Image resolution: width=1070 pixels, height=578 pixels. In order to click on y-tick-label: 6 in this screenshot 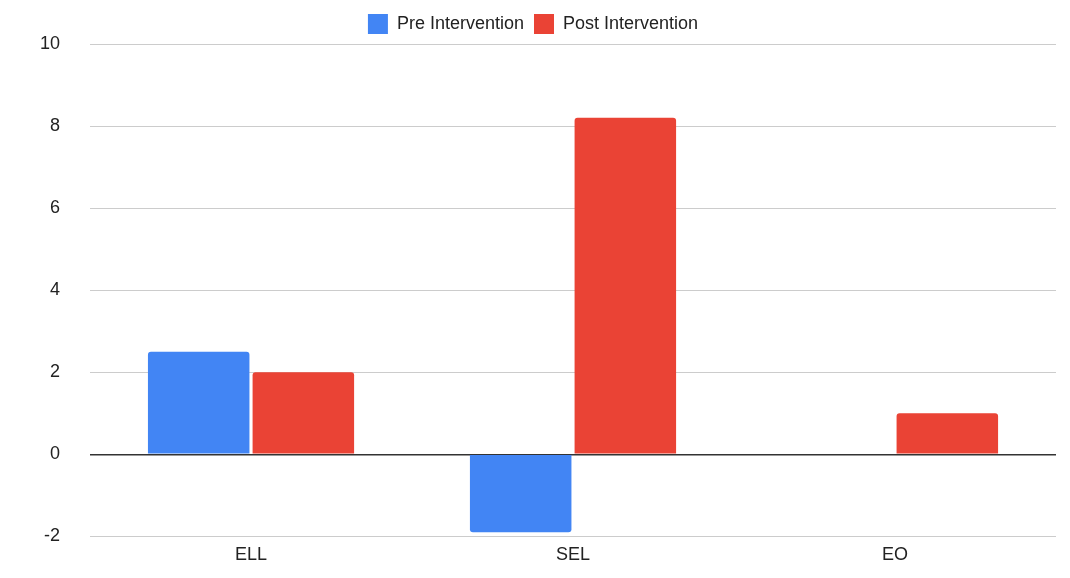, I will do `click(55, 207)`.